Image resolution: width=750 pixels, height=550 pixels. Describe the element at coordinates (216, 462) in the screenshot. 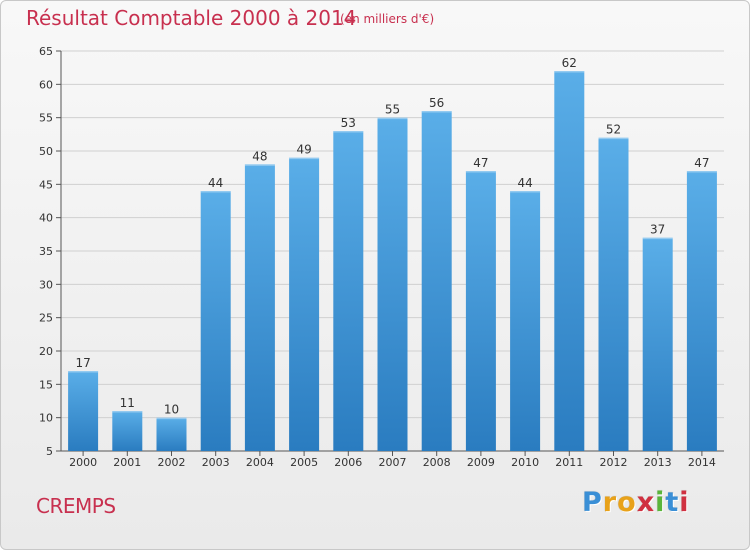

I see `x-tick-label: 2003` at that location.